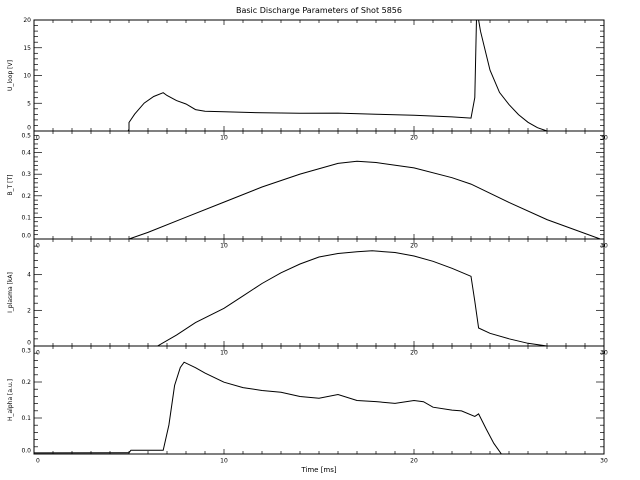 The width and height of the screenshot is (640, 480). I want to click on y-axis-label: I_plasma [kA], so click(10, 292).